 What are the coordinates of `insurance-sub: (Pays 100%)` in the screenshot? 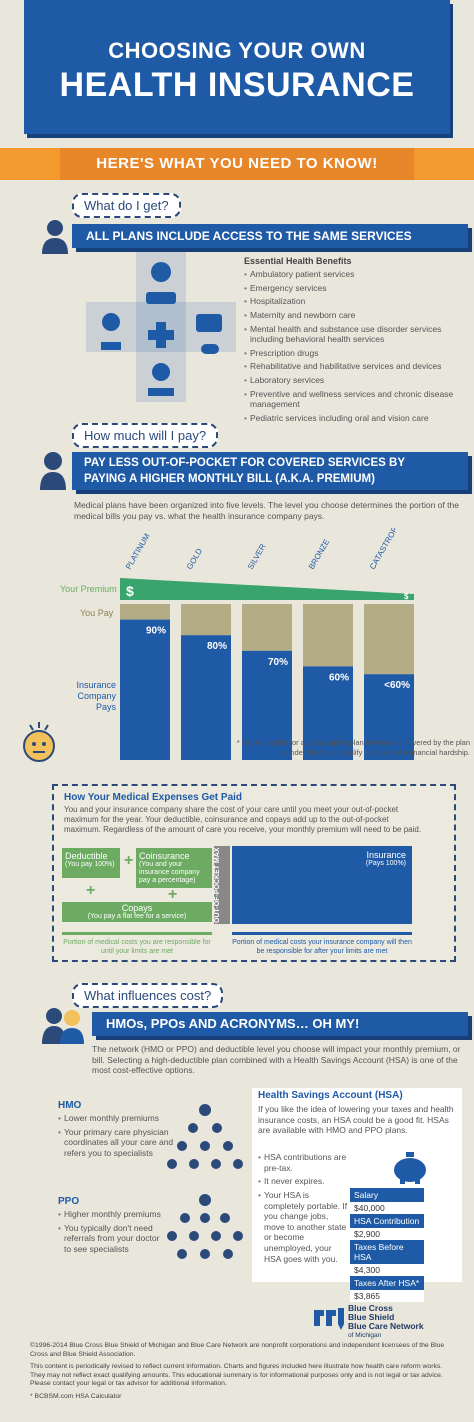 It's located at (385, 863).